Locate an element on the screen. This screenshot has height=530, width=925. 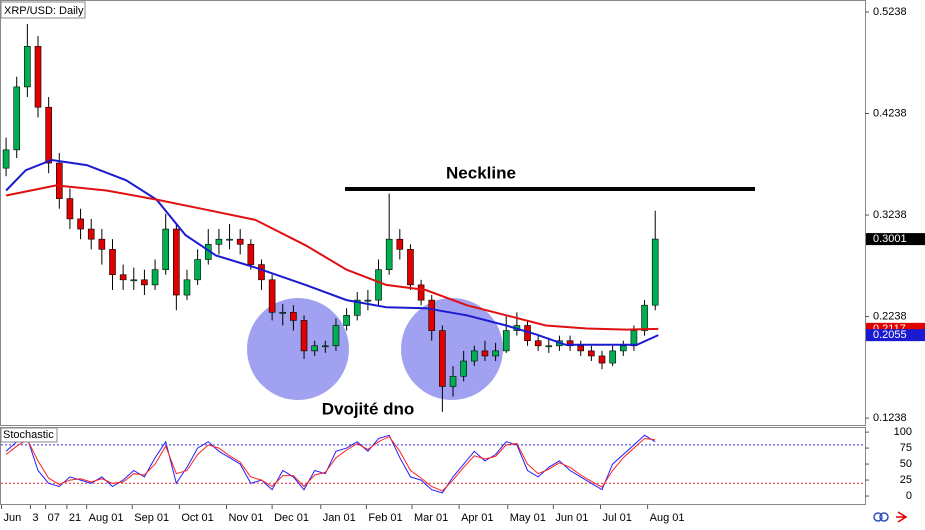
annotation: Dvojité dno is located at coordinates (368, 408).